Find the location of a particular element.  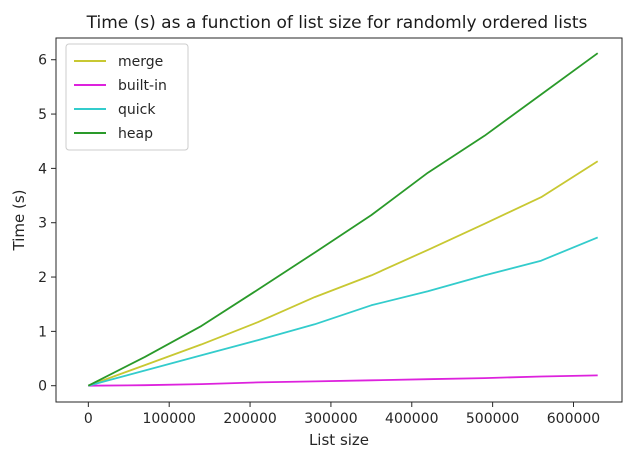

y-tick-label: 3 is located at coordinates (42, 224).